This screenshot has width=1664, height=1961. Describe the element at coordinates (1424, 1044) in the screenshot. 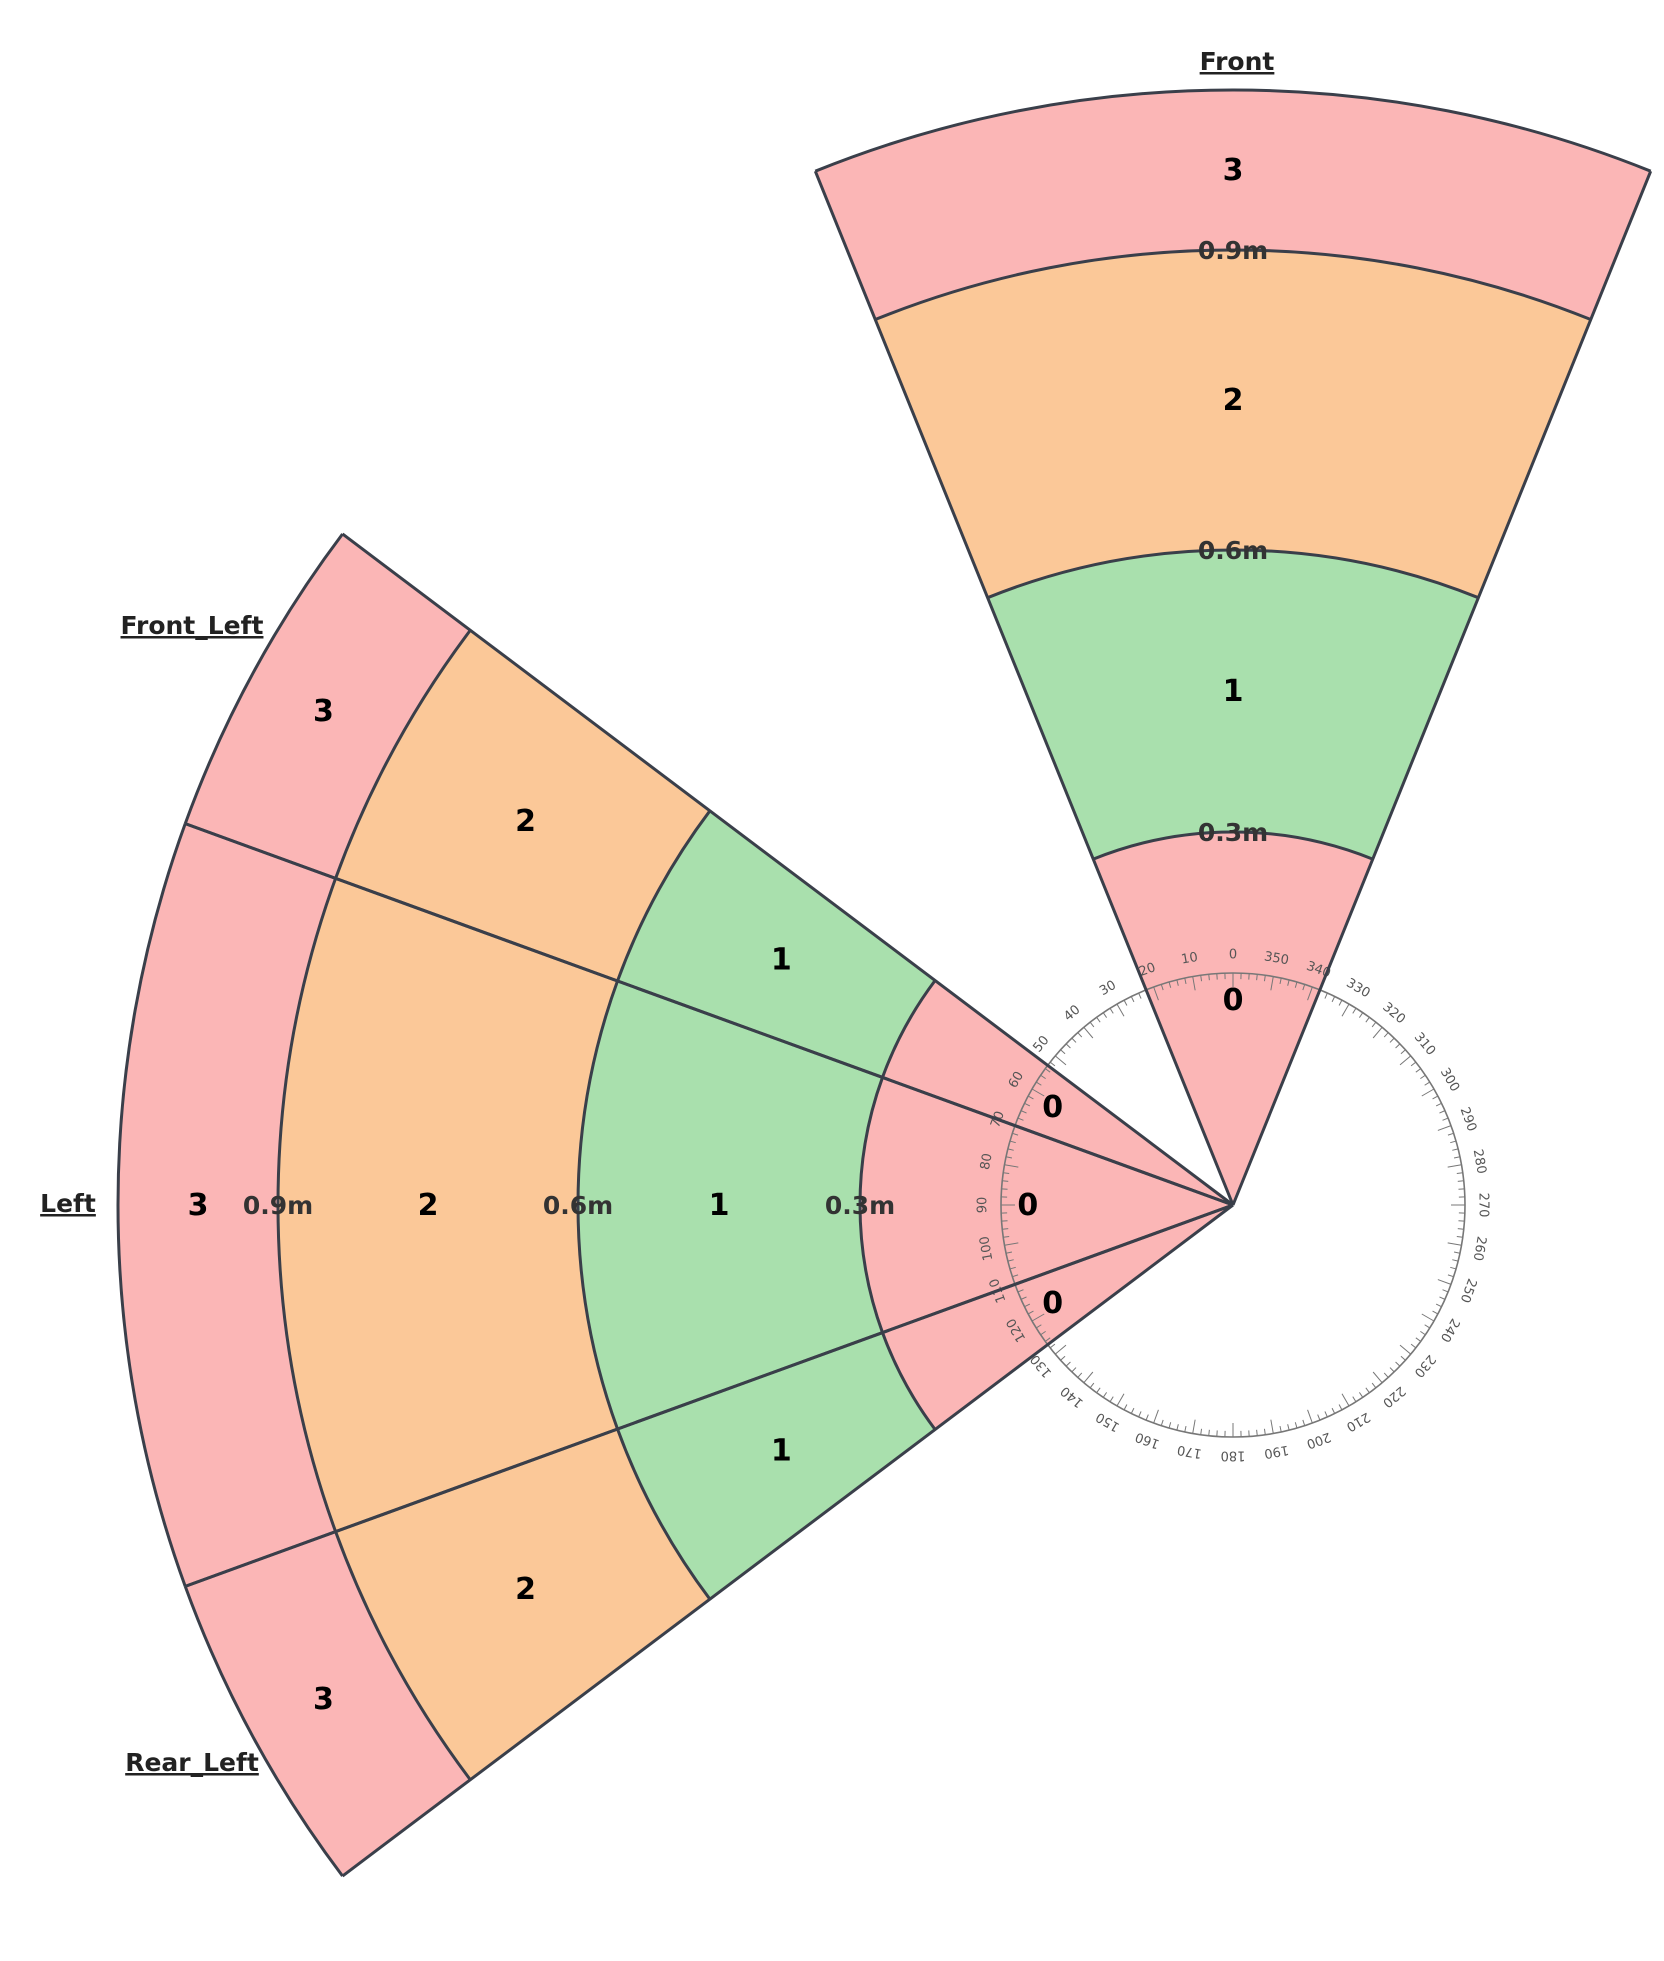

I see `protractor-label-310: 310` at that location.